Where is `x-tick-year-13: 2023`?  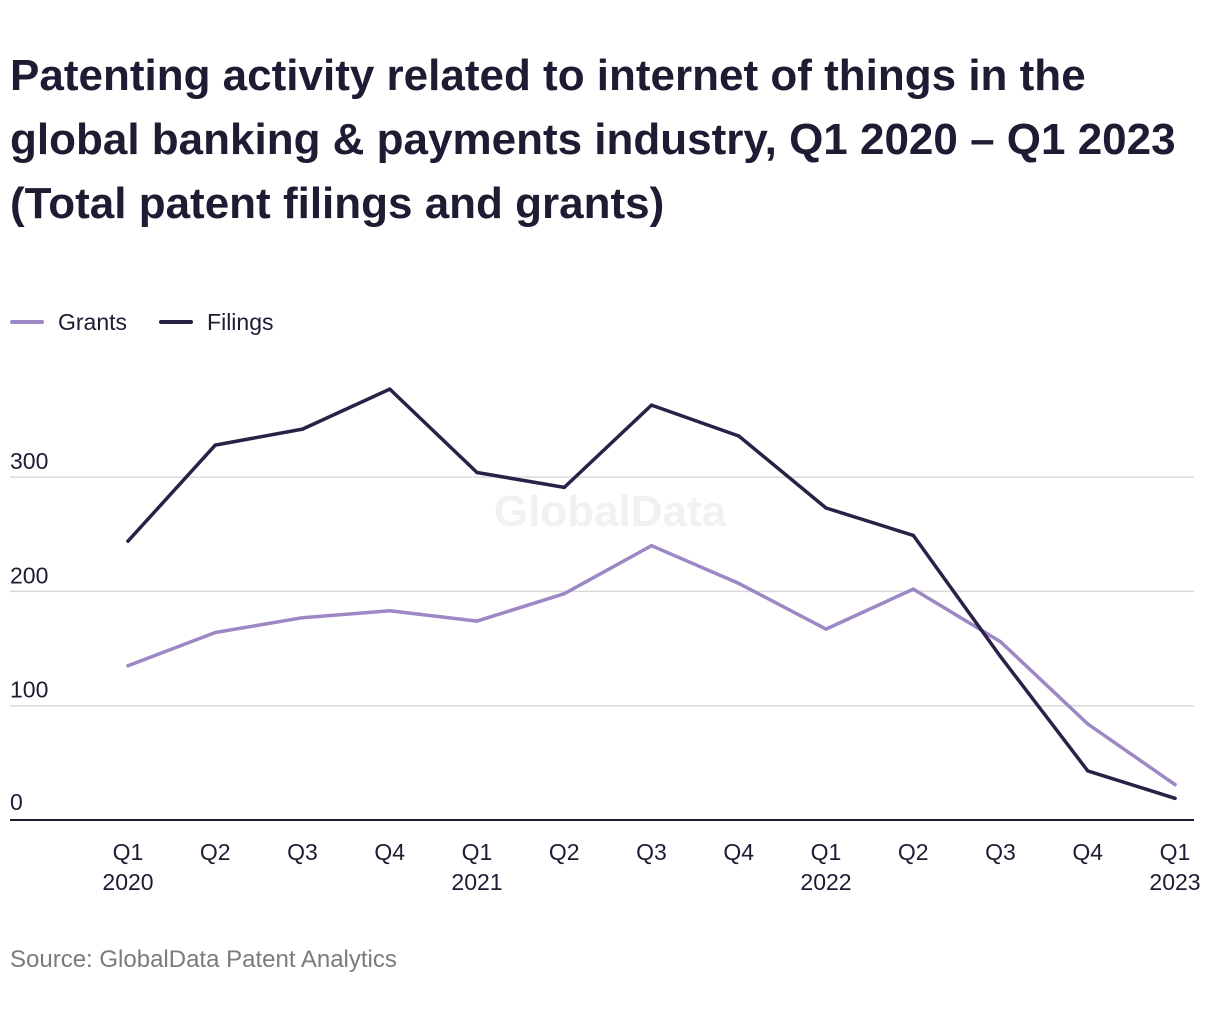
x-tick-year-13: 2023 is located at coordinates (1174, 882).